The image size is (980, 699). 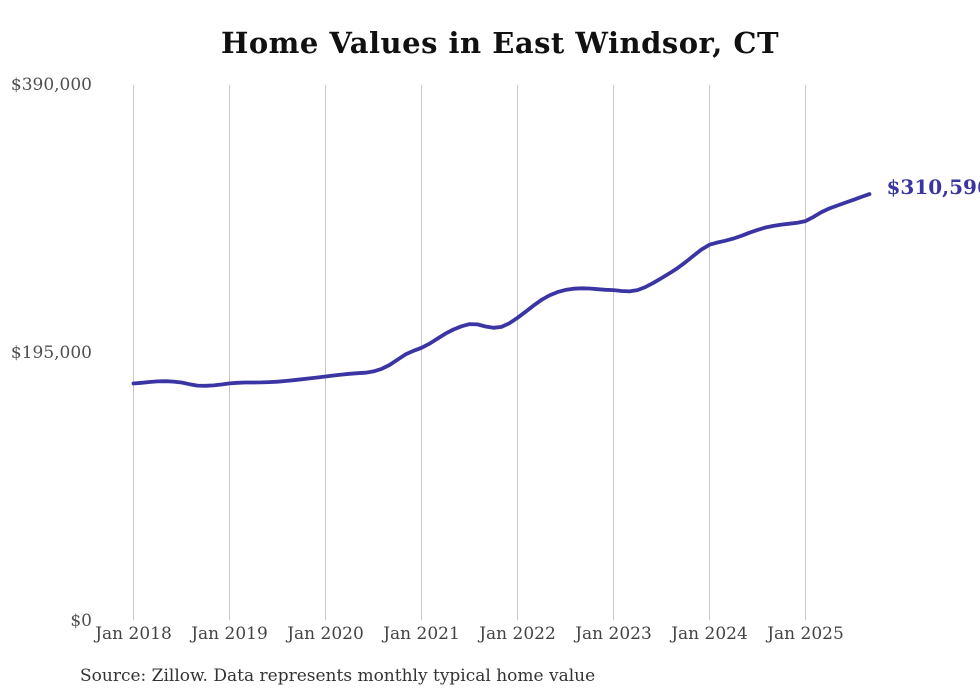 I want to click on y-tick-label: $0, so click(x=81, y=621).